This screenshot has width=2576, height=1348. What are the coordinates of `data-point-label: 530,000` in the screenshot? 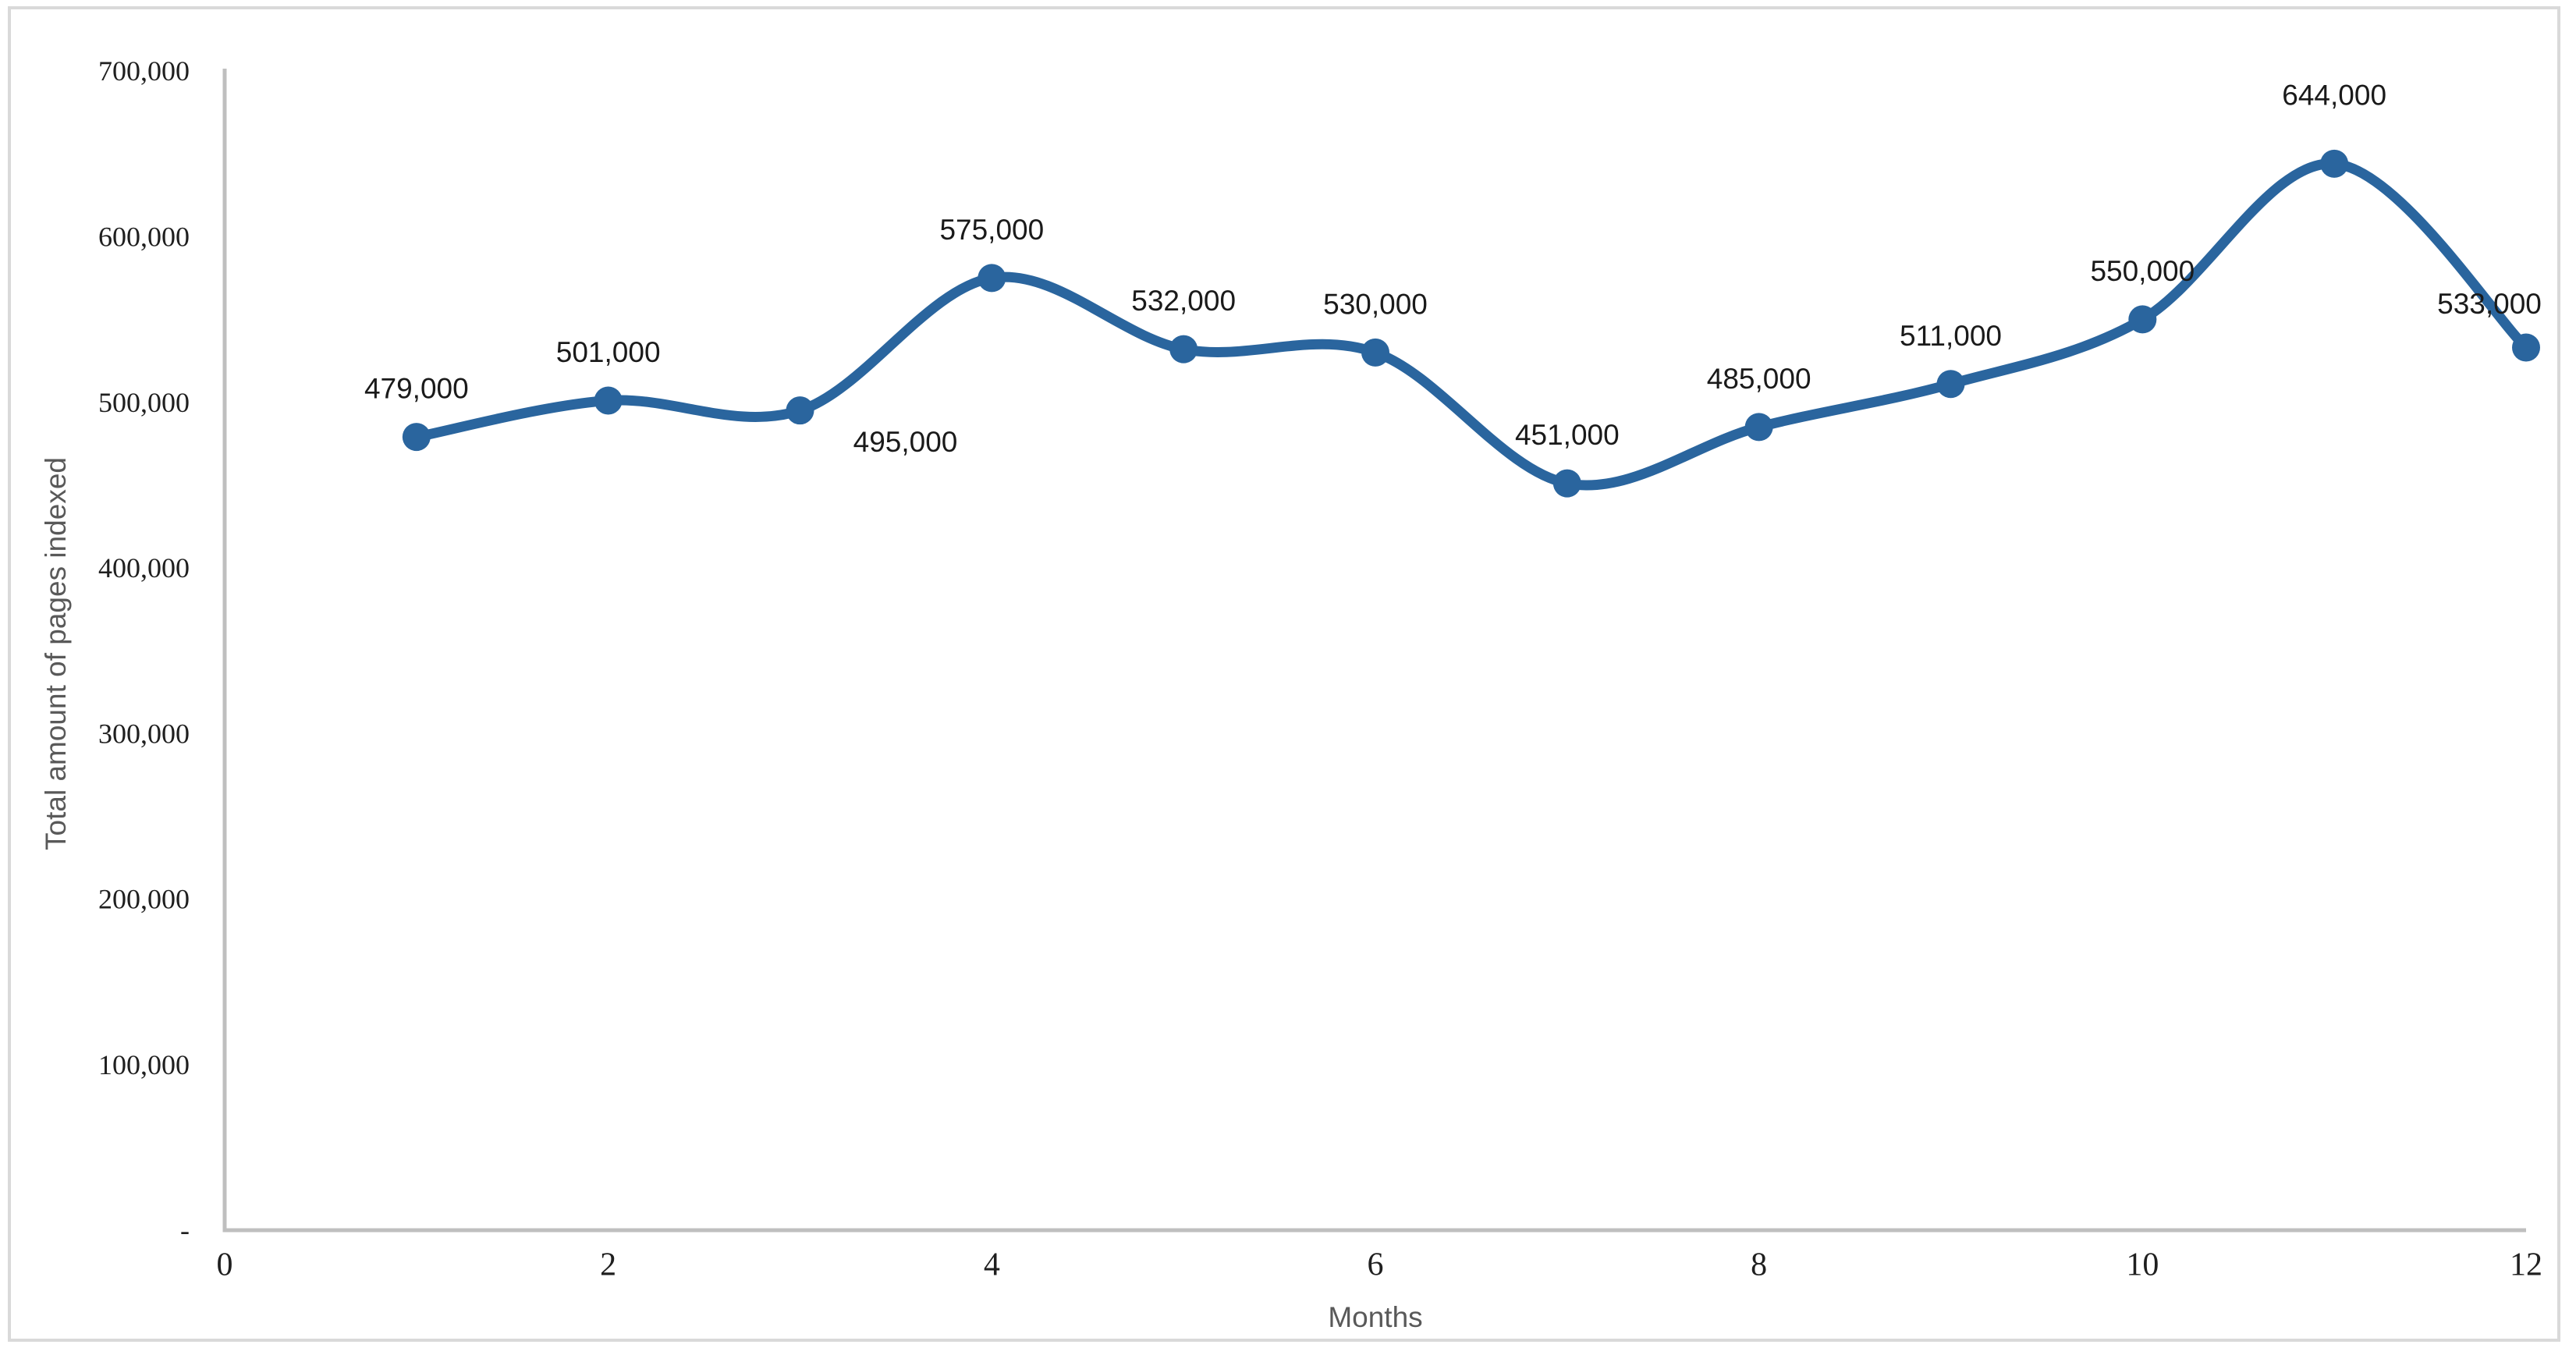 It's located at (1375, 304).